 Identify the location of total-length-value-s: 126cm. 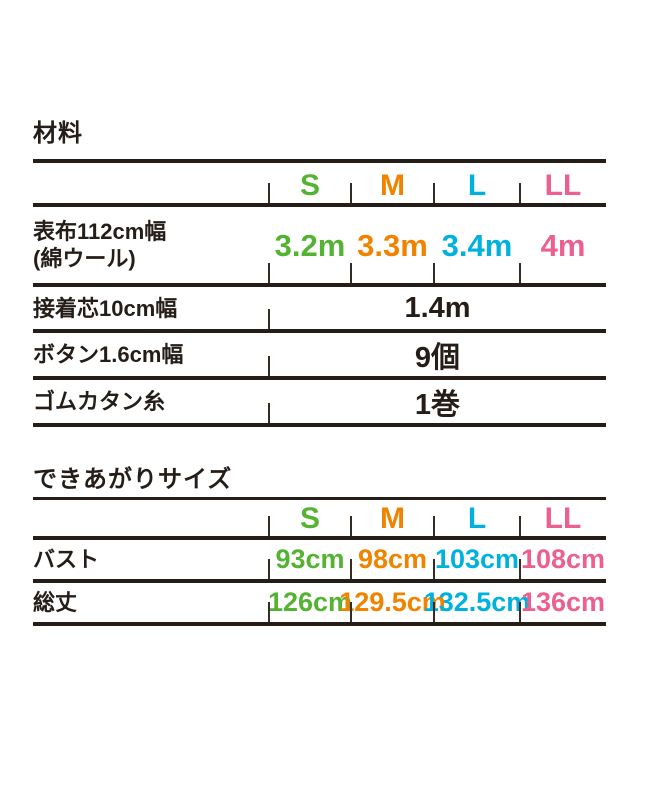
(310, 602).